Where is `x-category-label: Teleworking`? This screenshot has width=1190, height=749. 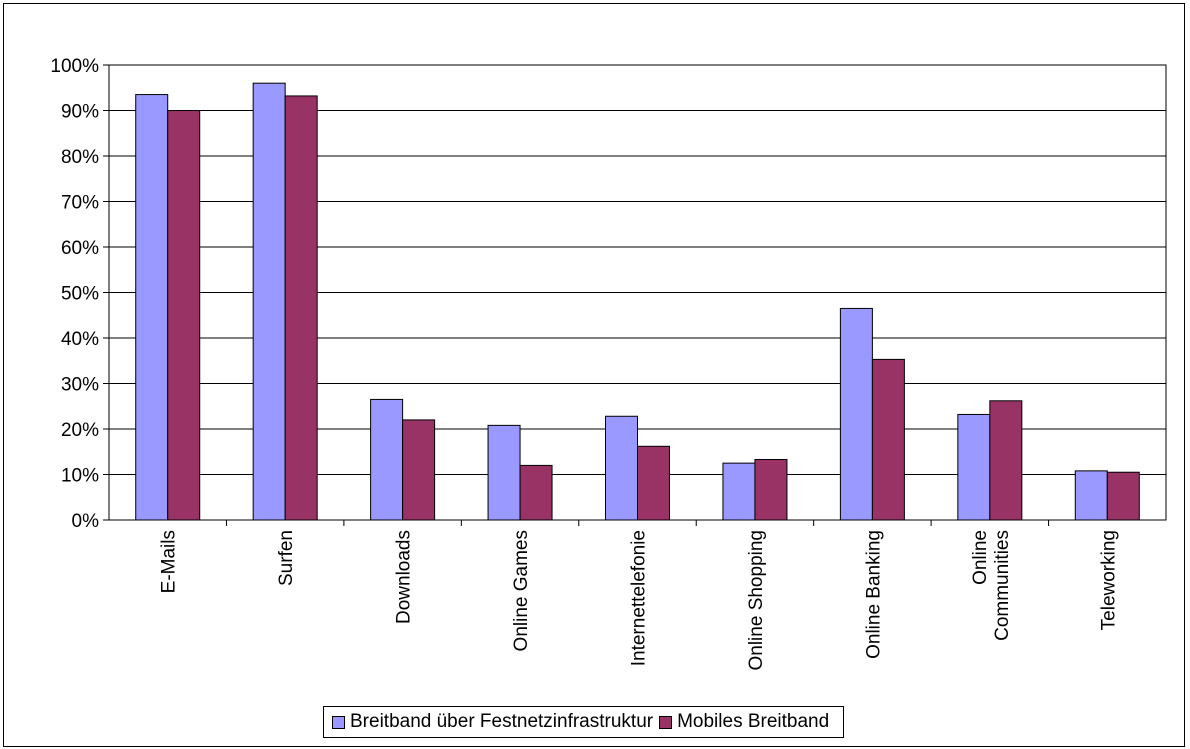 x-category-label: Teleworking is located at coordinates (1108, 580).